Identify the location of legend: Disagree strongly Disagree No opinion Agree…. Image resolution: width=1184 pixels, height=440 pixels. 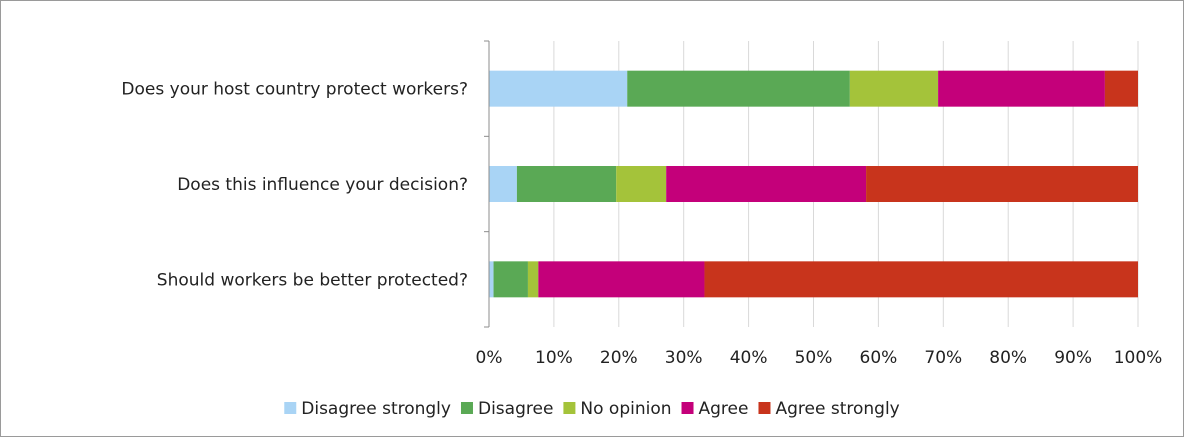
(592, 409).